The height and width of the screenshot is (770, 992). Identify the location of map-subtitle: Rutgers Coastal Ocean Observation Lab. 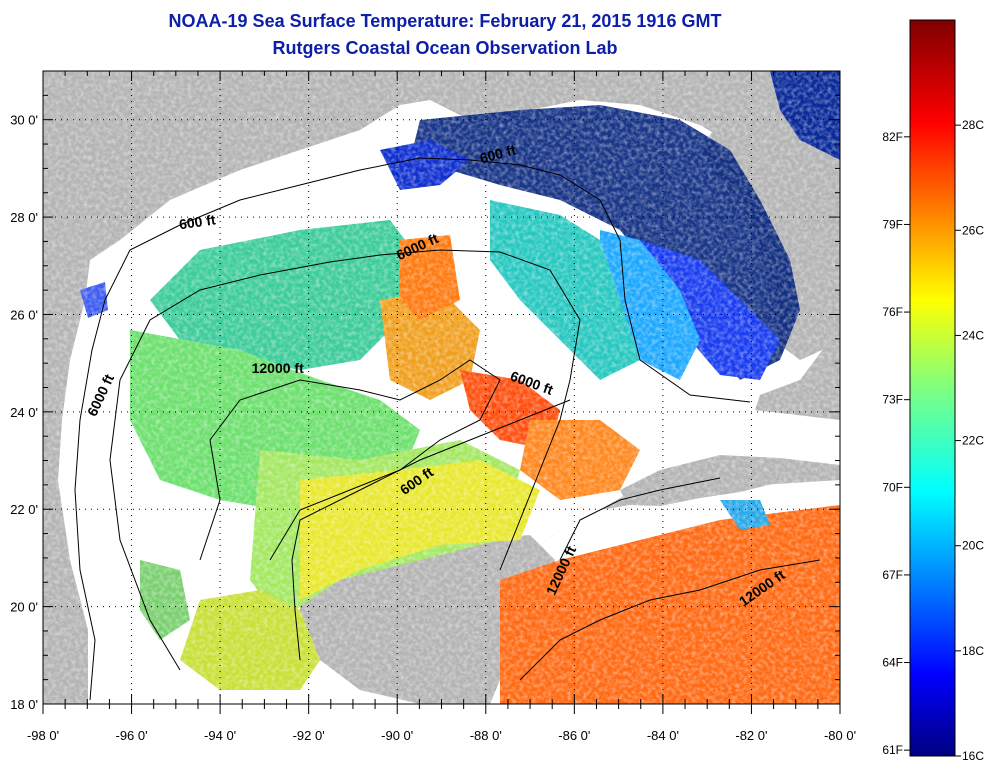
(445, 48).